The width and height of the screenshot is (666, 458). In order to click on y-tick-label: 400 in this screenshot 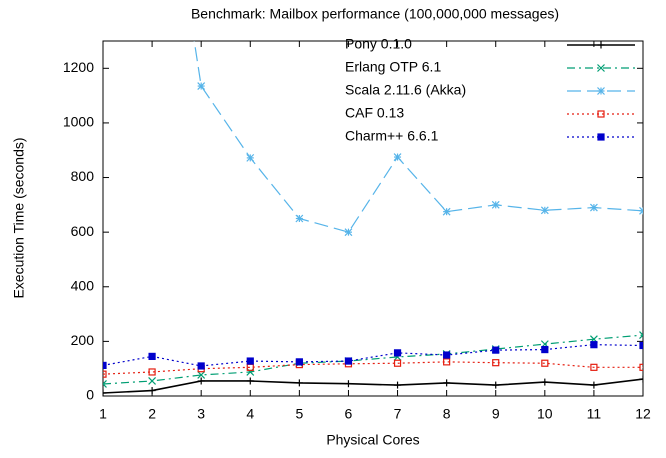, I will do `click(83, 285)`.